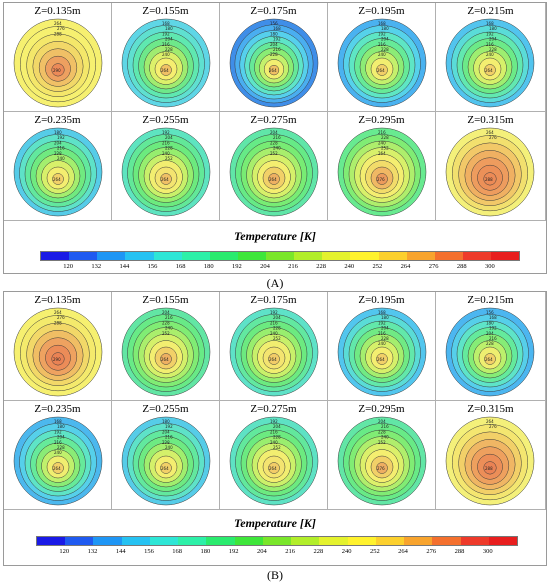 This screenshot has height=584, width=550. What do you see at coordinates (273, 11) in the screenshot?
I see `z-position-label: Z=0.175m` at bounding box center [273, 11].